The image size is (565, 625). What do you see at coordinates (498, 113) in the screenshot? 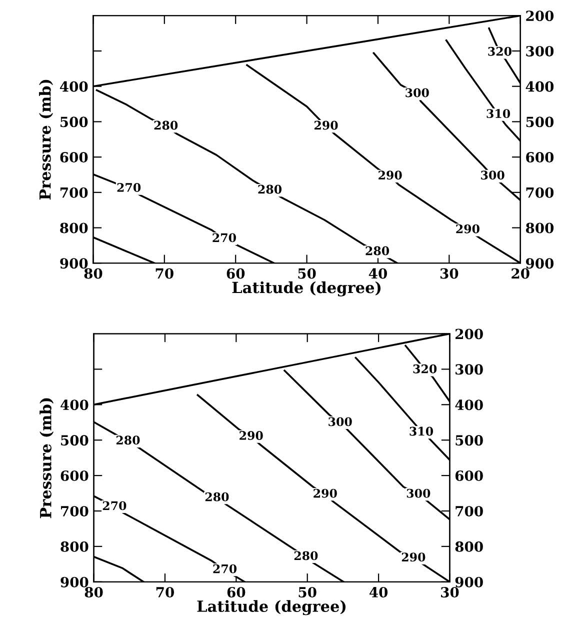
I see `annotation: 310` at bounding box center [498, 113].